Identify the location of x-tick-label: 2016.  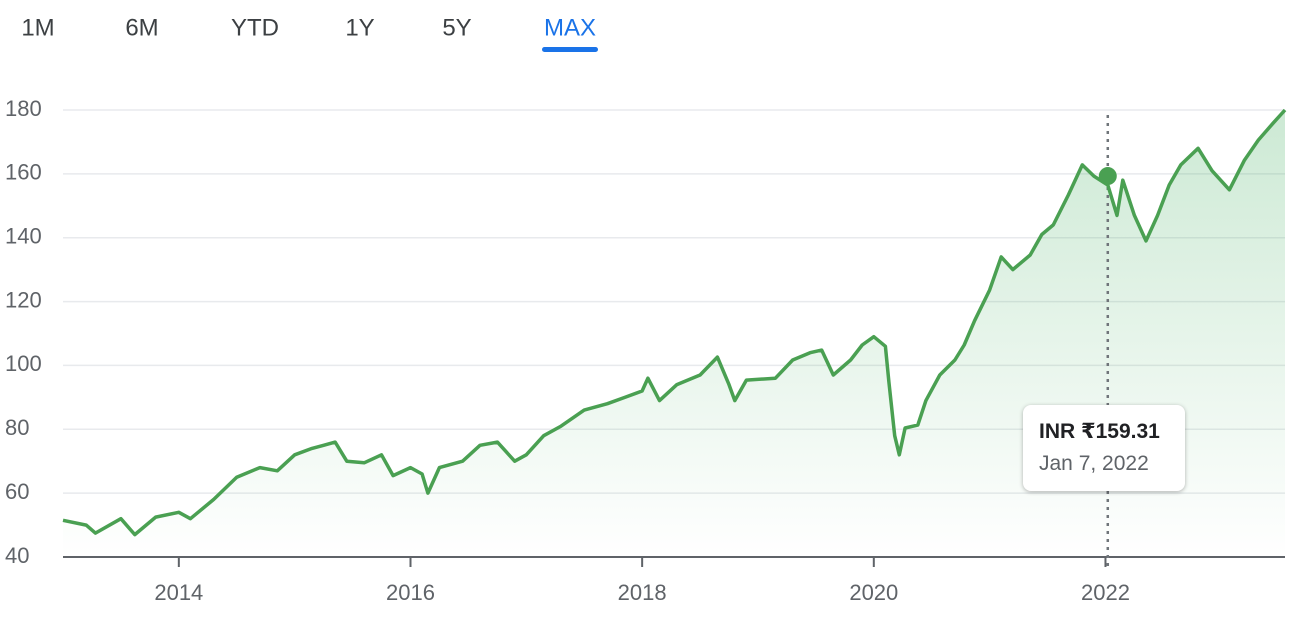
(410, 592).